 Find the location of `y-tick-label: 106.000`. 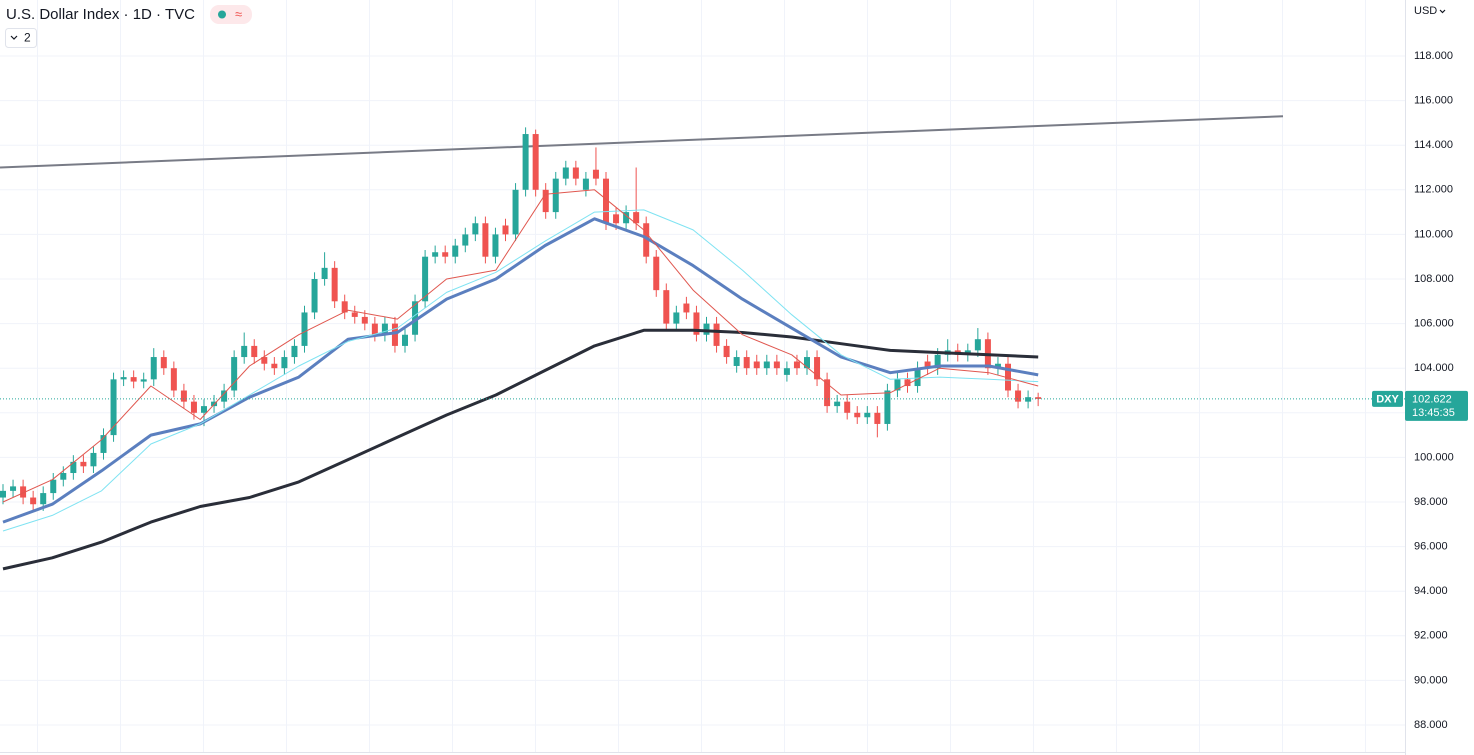

y-tick-label: 106.000 is located at coordinates (1434, 324).